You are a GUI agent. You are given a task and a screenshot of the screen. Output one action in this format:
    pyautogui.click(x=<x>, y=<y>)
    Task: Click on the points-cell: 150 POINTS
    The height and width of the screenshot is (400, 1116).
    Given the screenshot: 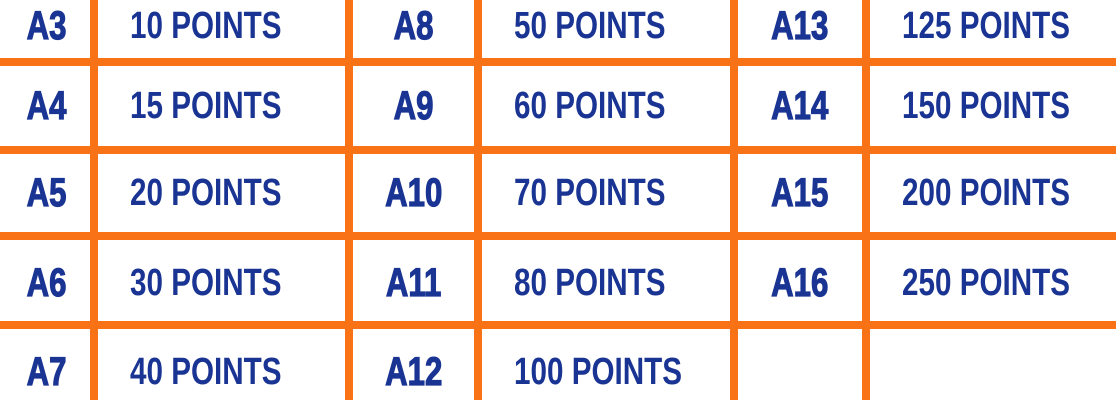 What is the action you would take?
    pyautogui.click(x=991, y=106)
    